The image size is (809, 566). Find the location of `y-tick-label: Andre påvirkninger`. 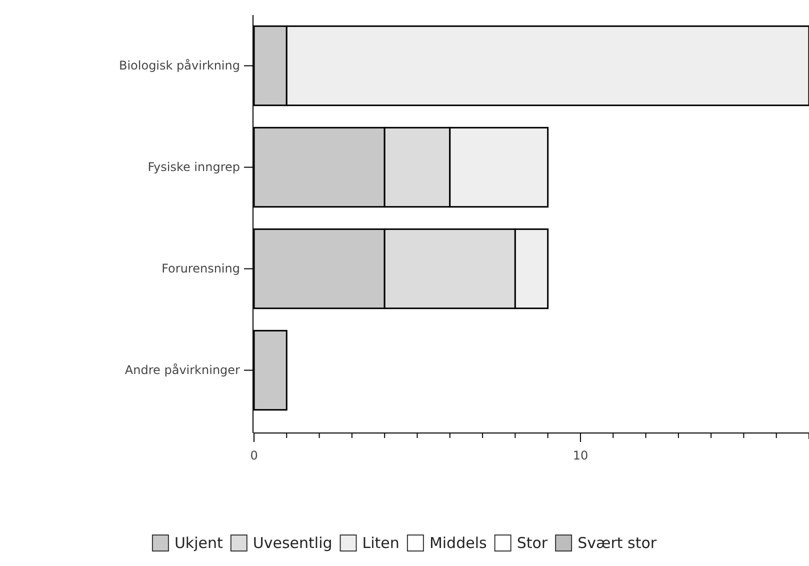

y-tick-label: Andre påvirkninger is located at coordinates (182, 370).